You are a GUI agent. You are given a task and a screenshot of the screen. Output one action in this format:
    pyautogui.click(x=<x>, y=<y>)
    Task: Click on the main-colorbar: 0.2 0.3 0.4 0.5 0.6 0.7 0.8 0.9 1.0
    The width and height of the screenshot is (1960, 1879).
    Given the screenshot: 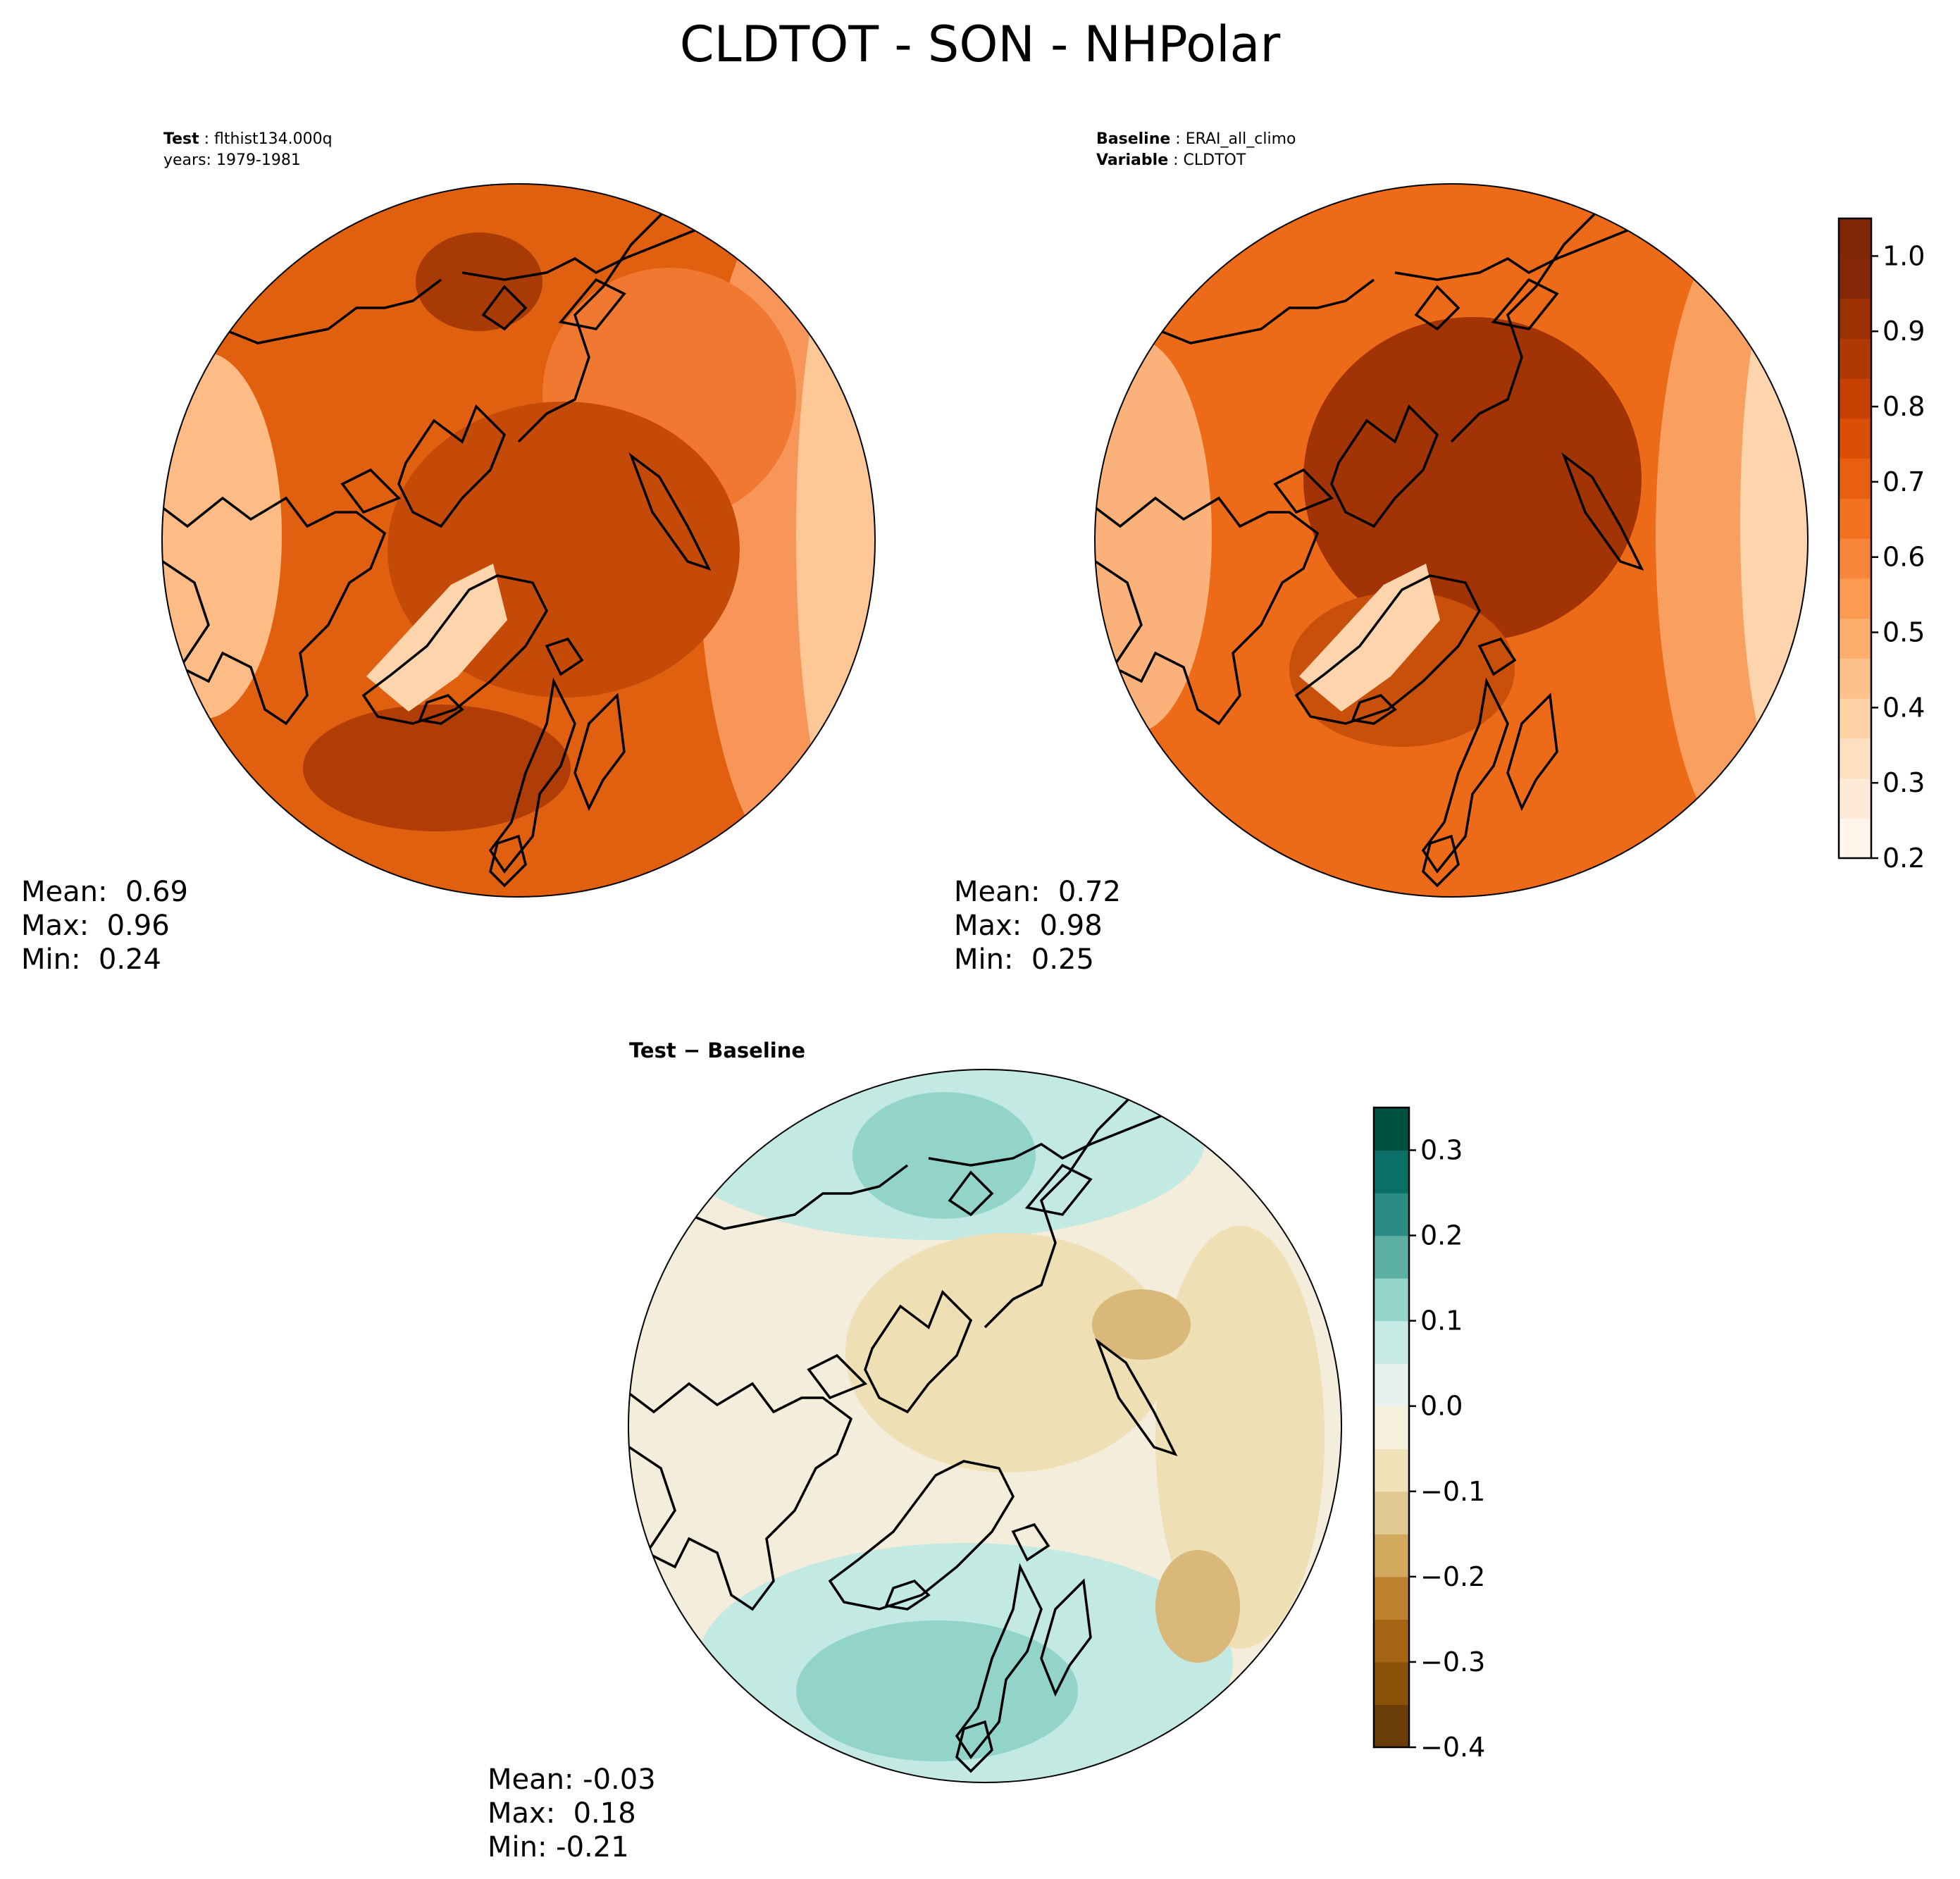 What is the action you would take?
    pyautogui.click(x=1881, y=545)
    